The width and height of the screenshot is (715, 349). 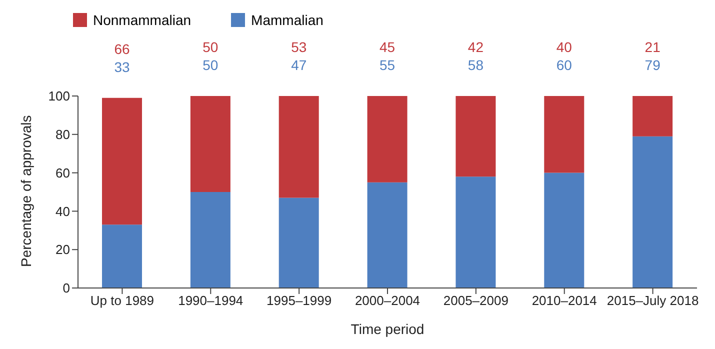 What do you see at coordinates (564, 47) in the screenshot?
I see `data-label: 40` at bounding box center [564, 47].